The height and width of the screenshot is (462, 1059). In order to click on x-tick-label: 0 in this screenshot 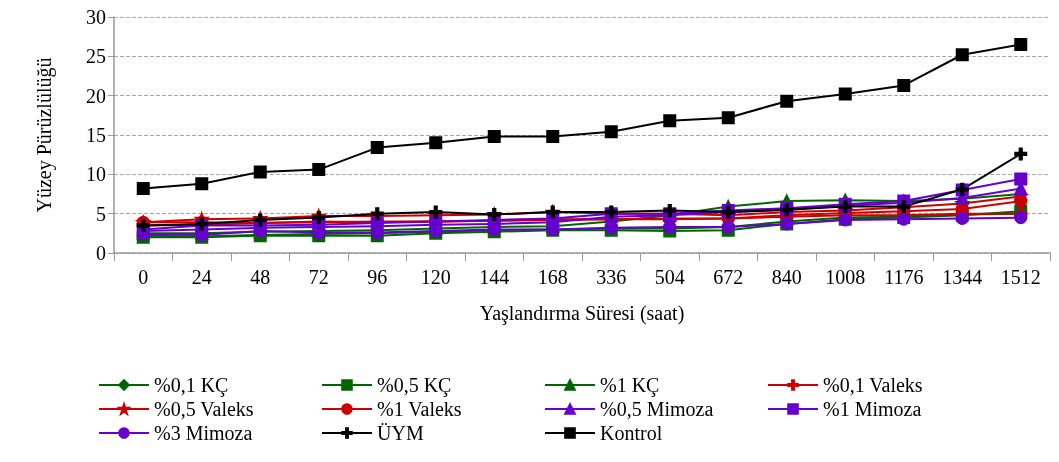, I will do `click(143, 277)`.